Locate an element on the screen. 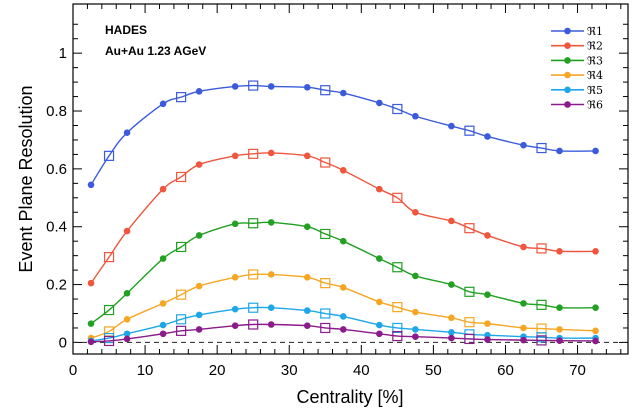 This screenshot has height=414, width=644. y-tick-label: 0.4 is located at coordinates (56, 227).